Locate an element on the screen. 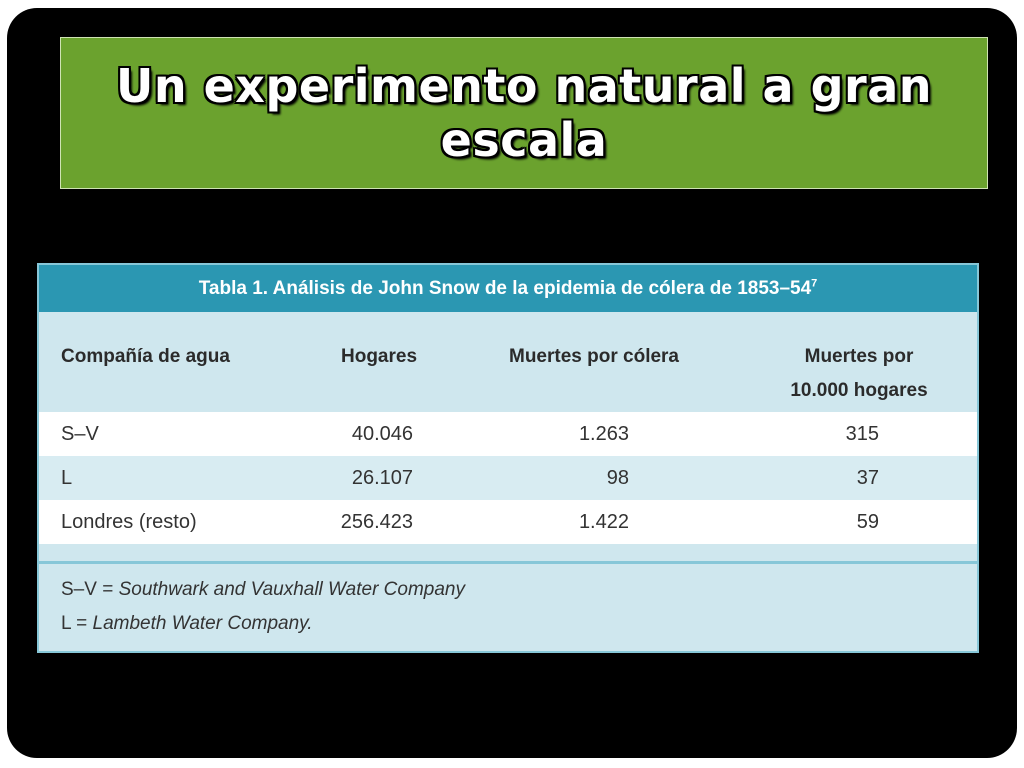  cell-rate: 59 is located at coordinates (867, 522).